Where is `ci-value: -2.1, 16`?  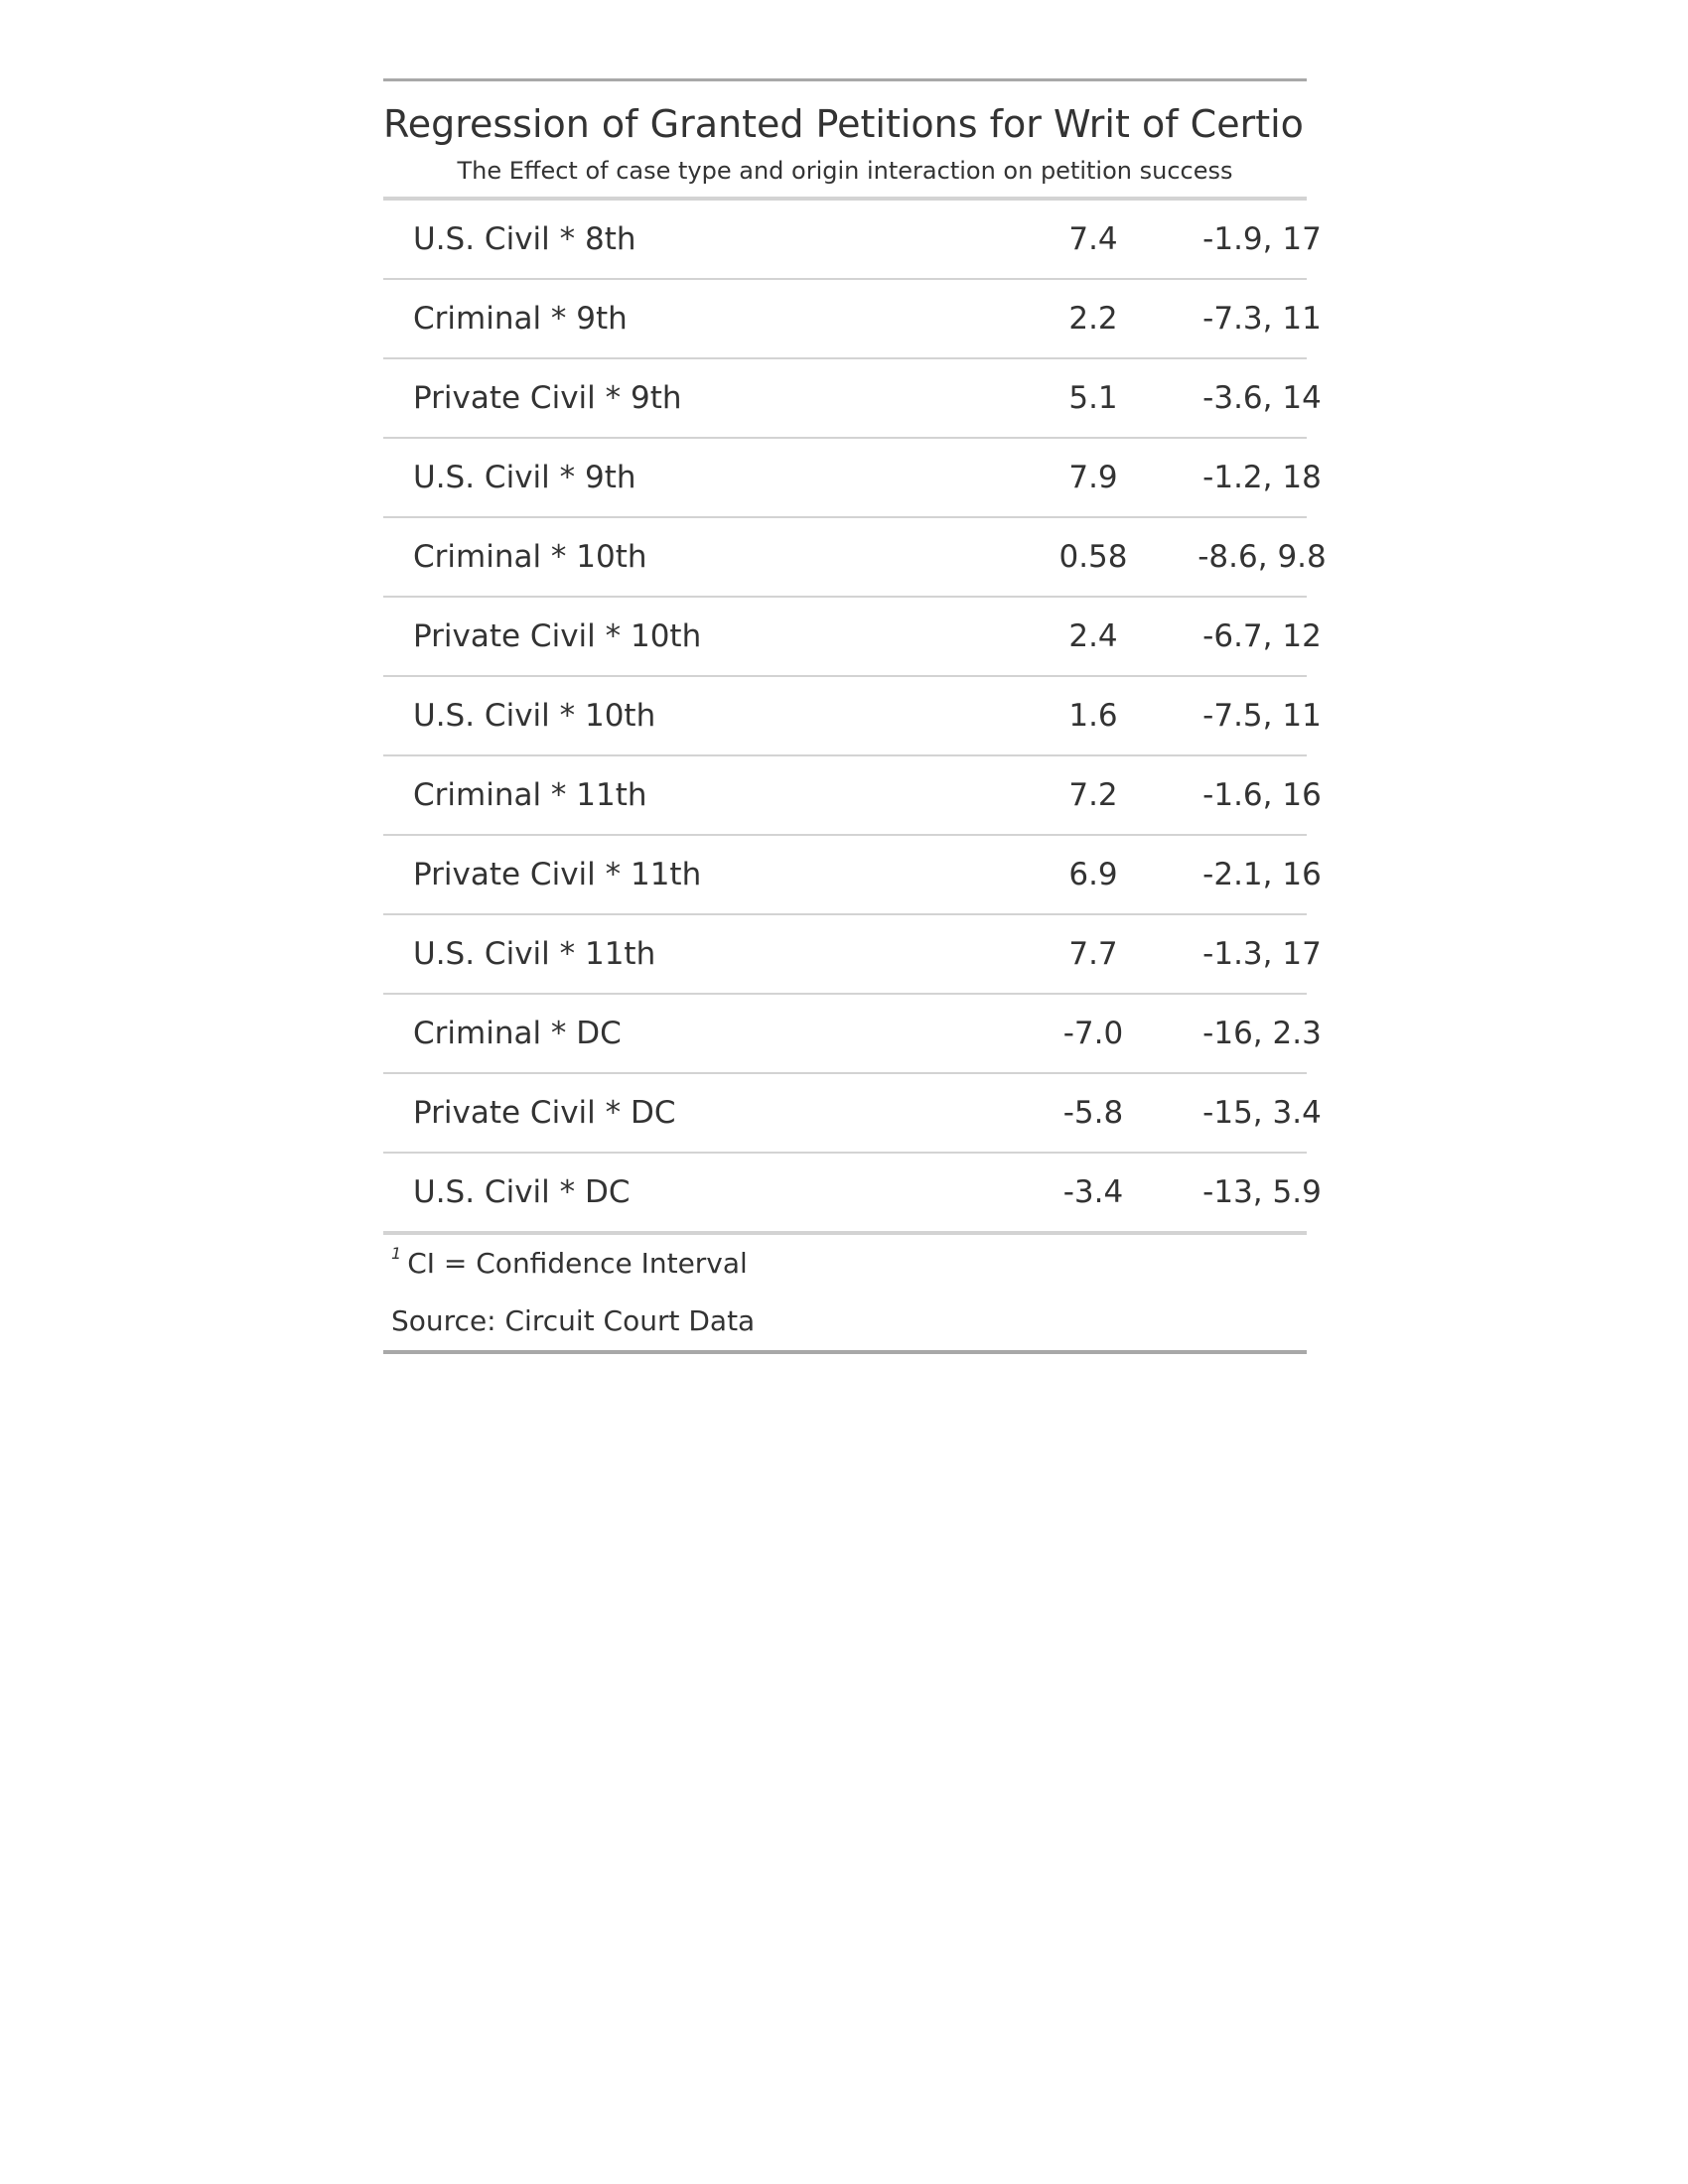 ci-value: -2.1, 16 is located at coordinates (1262, 874).